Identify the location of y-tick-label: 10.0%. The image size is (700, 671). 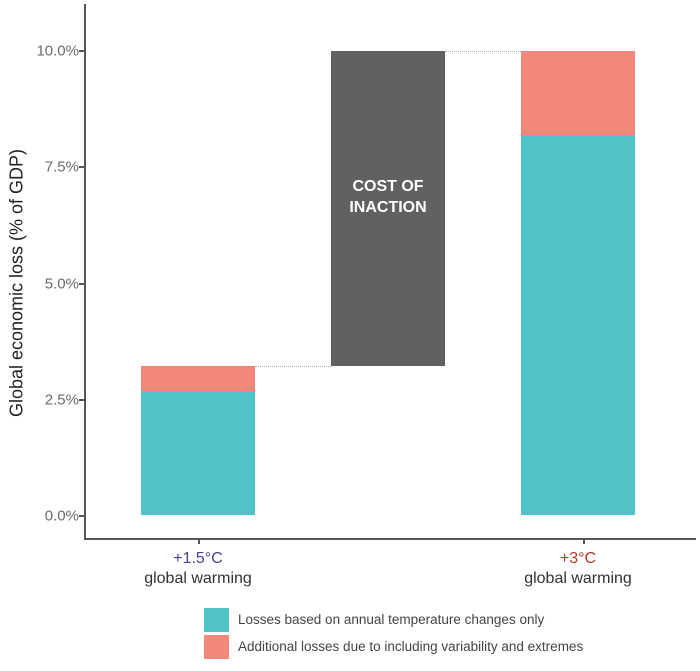
(57, 51).